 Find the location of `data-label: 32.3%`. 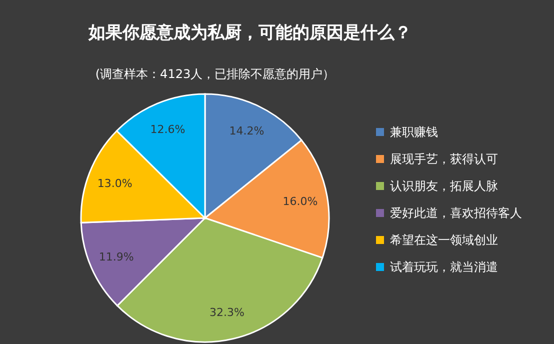

data-label: 32.3% is located at coordinates (227, 313).